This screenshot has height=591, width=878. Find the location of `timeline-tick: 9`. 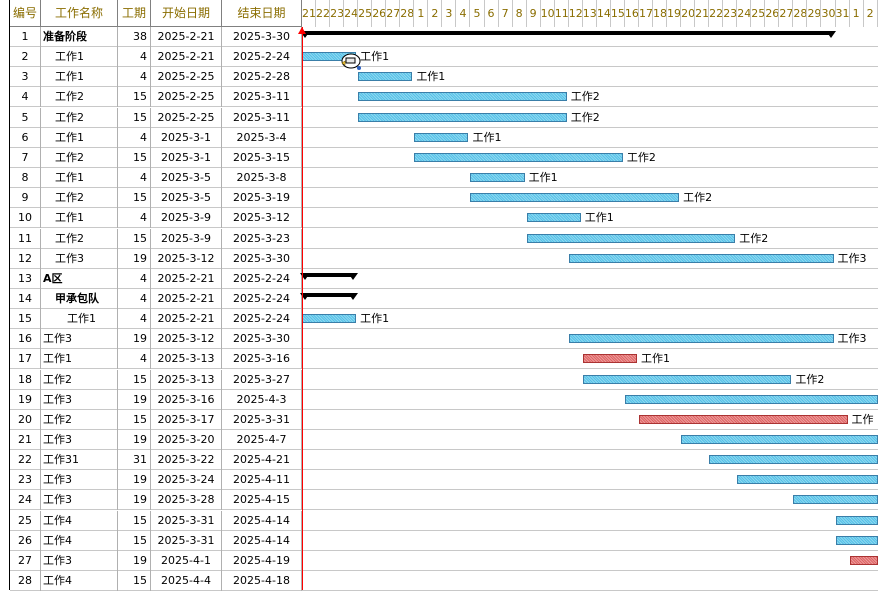

timeline-tick: 9 is located at coordinates (534, 13).